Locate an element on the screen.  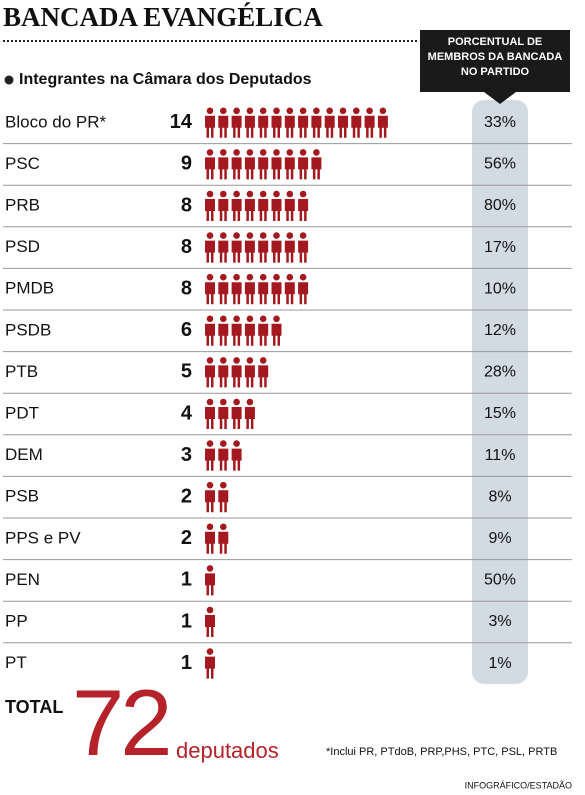
credit: INFOGRÁFICO/ESTADÃO is located at coordinates (518, 785).